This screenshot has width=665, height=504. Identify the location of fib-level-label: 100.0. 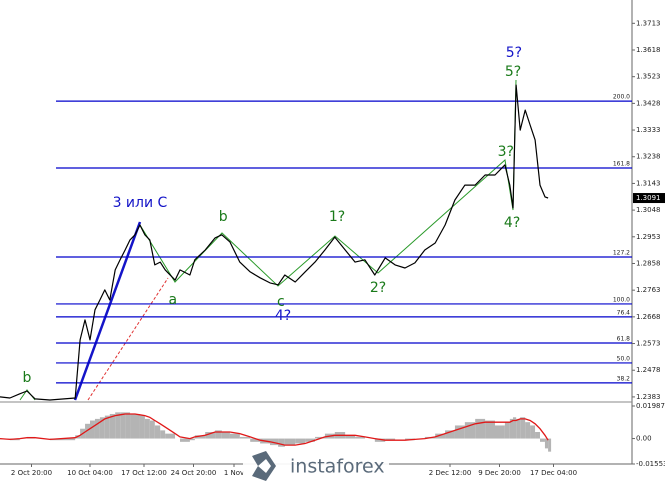
(621, 299).